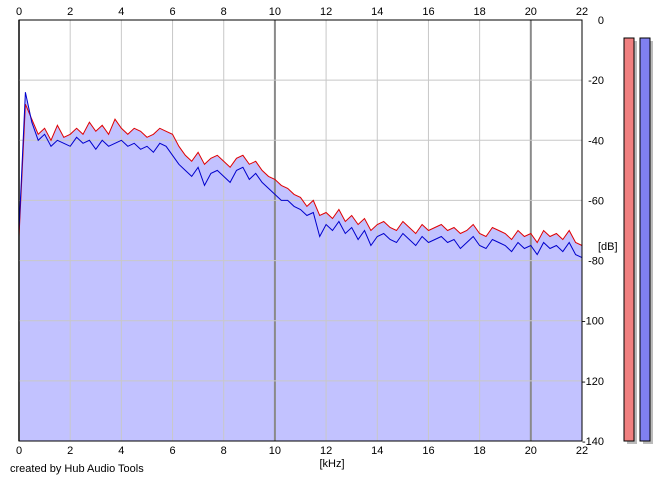 The height and width of the screenshot is (481, 664). Describe the element at coordinates (582, 451) in the screenshot. I see `x-tick-label-bottom: 22` at that location.